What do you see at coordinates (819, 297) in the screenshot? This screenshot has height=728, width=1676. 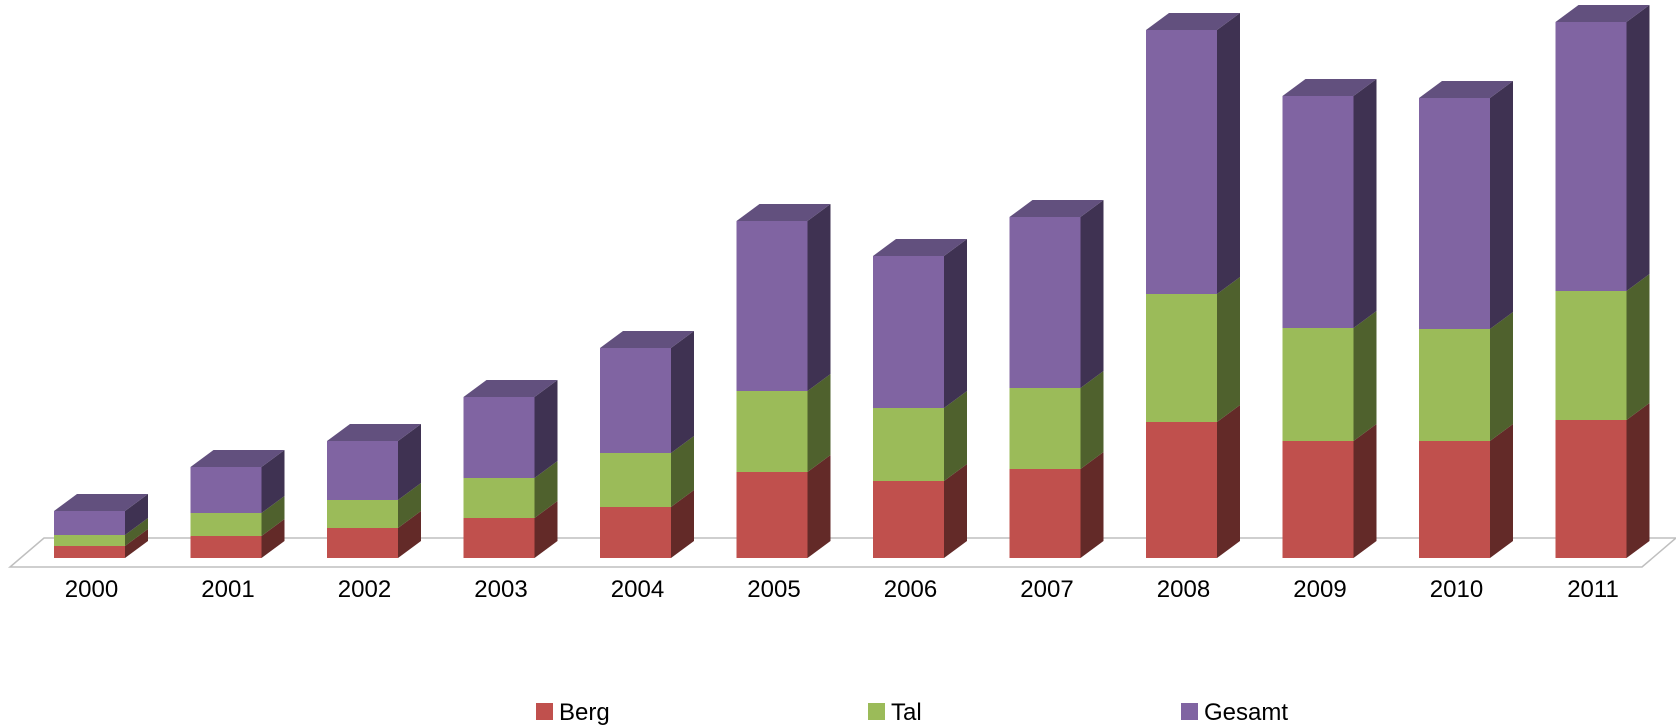 I see `bar-gesamt-2005-side` at bounding box center [819, 297].